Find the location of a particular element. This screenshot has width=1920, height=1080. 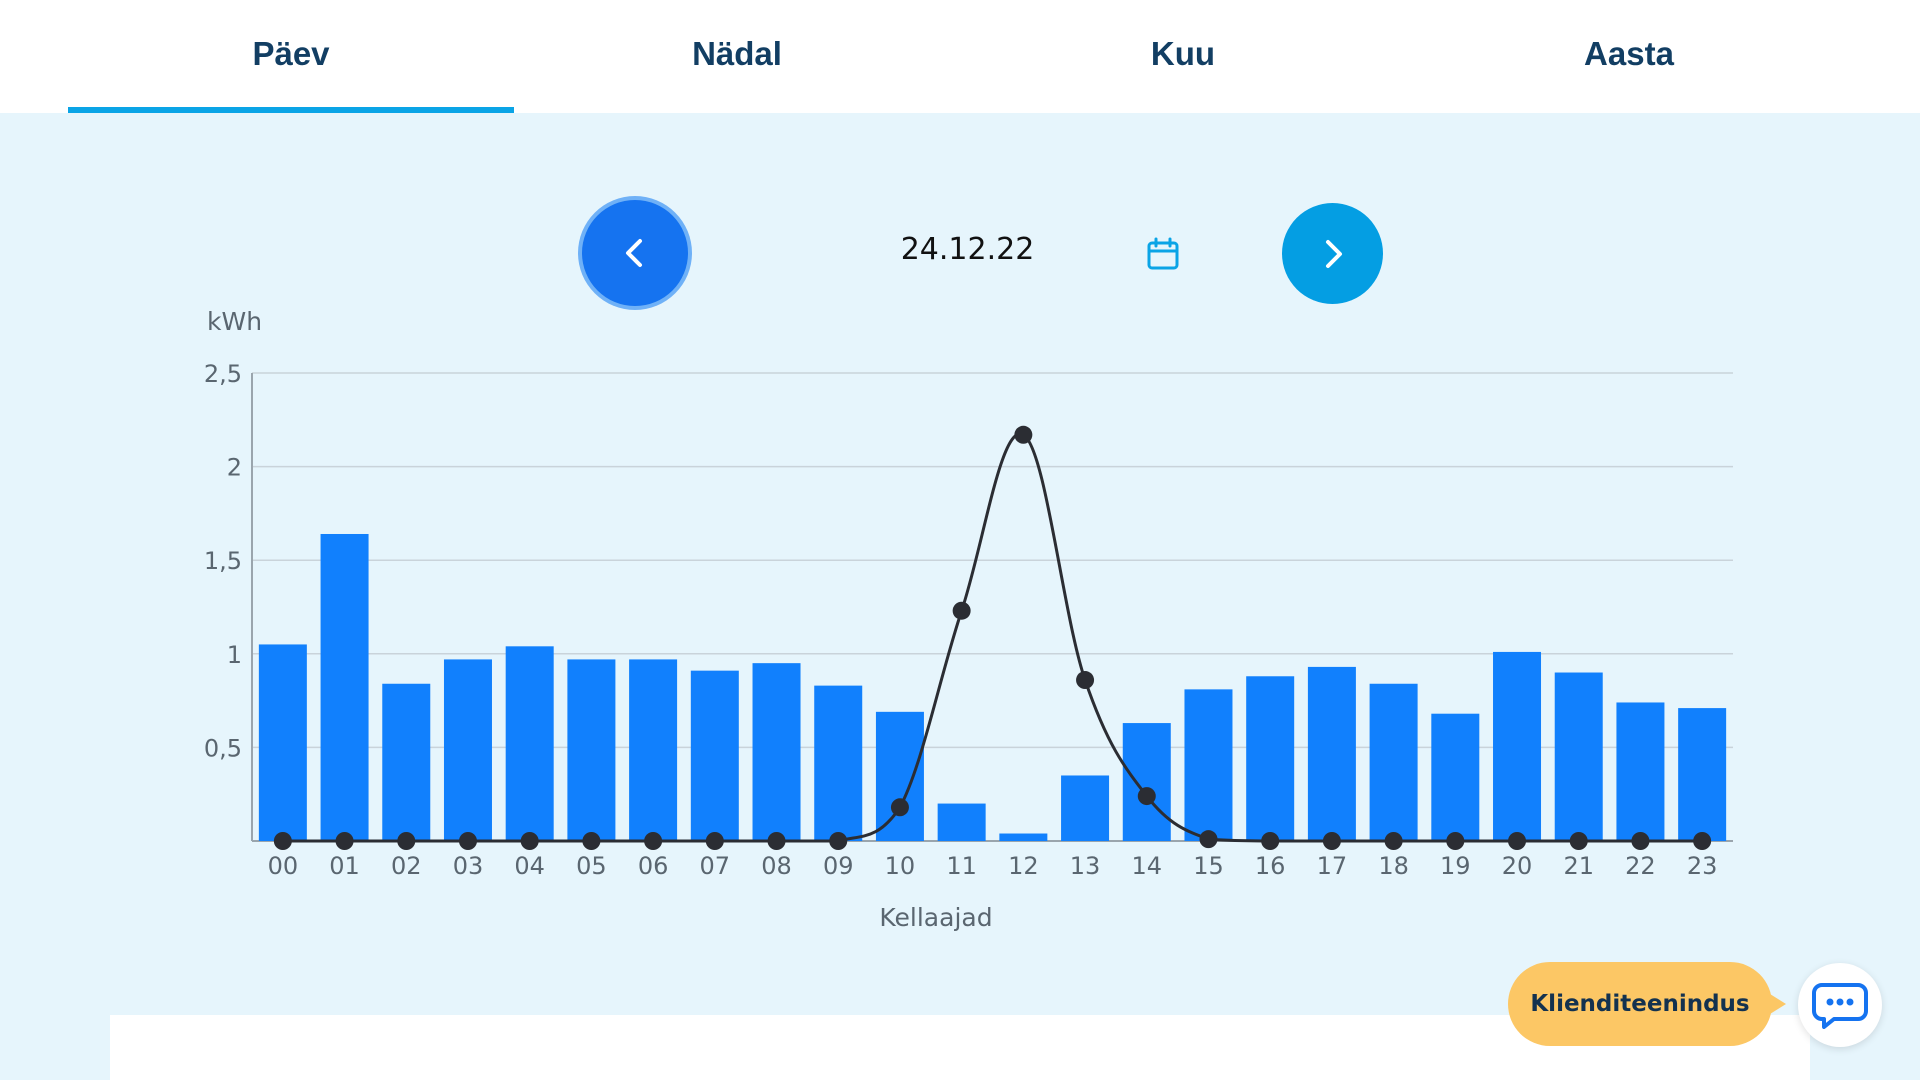

chevron-left-icon is located at coordinates (634, 253).